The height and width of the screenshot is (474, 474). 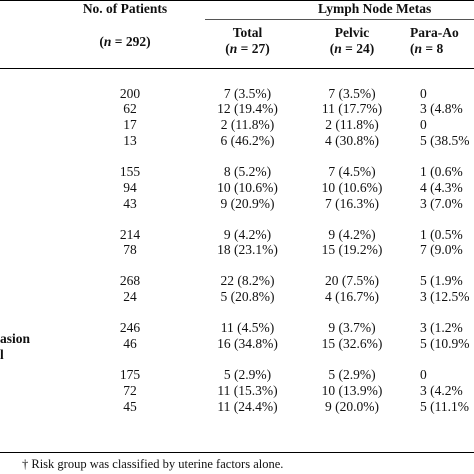 What do you see at coordinates (352, 327) in the screenshot?
I see `row-pelvic-metastasis: 9 (3.7%)` at bounding box center [352, 327].